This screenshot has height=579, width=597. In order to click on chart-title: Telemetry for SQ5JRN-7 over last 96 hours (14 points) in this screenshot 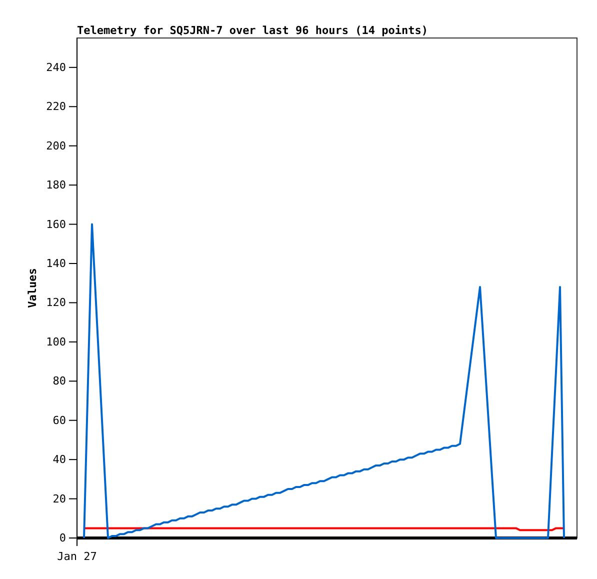, I will do `click(252, 30)`.